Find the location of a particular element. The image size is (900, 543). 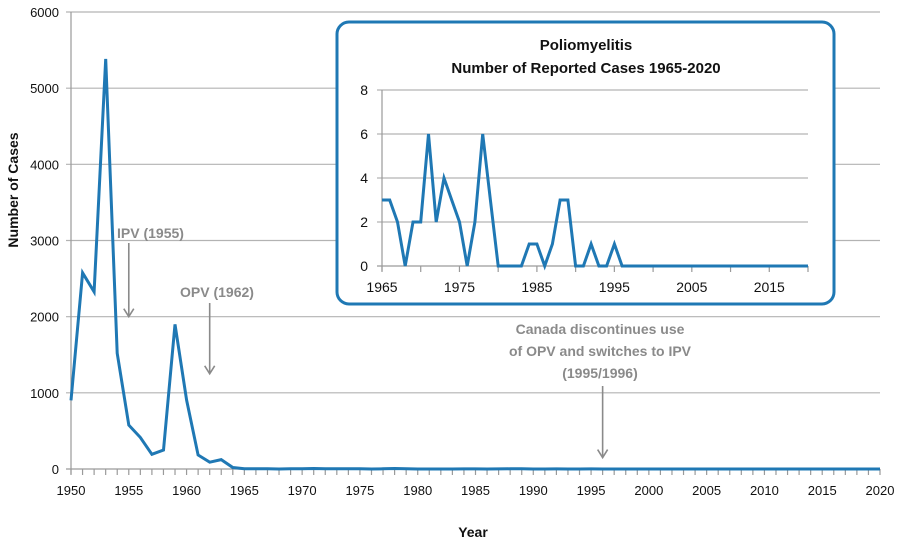

y-tick-label: 2 is located at coordinates (364, 222).